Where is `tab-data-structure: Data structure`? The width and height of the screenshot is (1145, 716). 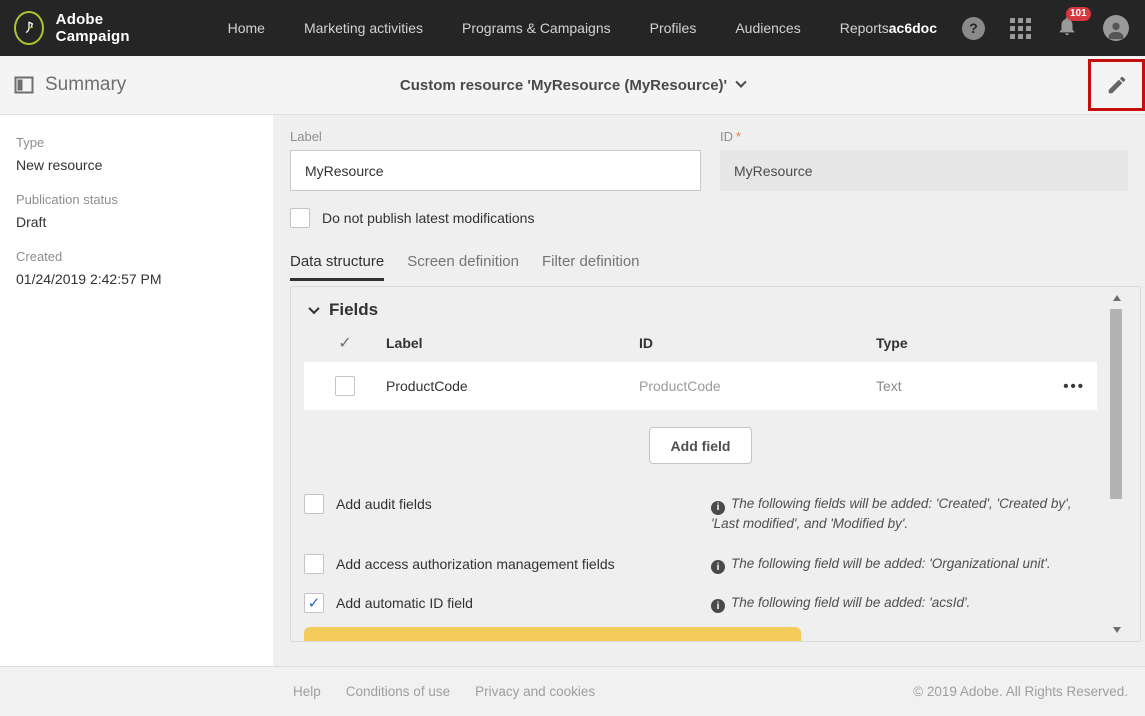 tab-data-structure: Data structure is located at coordinates (337, 267).